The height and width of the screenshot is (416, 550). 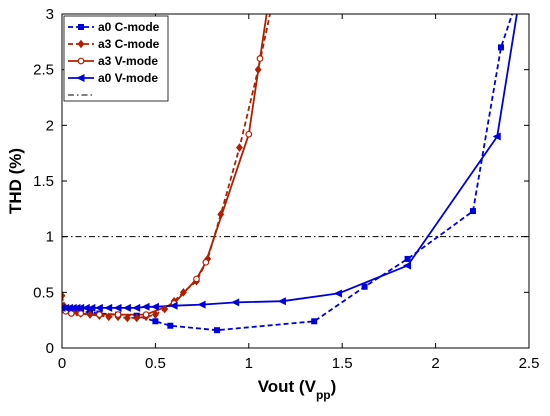 I want to click on x-axis-label-main: Vout (V, so click(x=287, y=386).